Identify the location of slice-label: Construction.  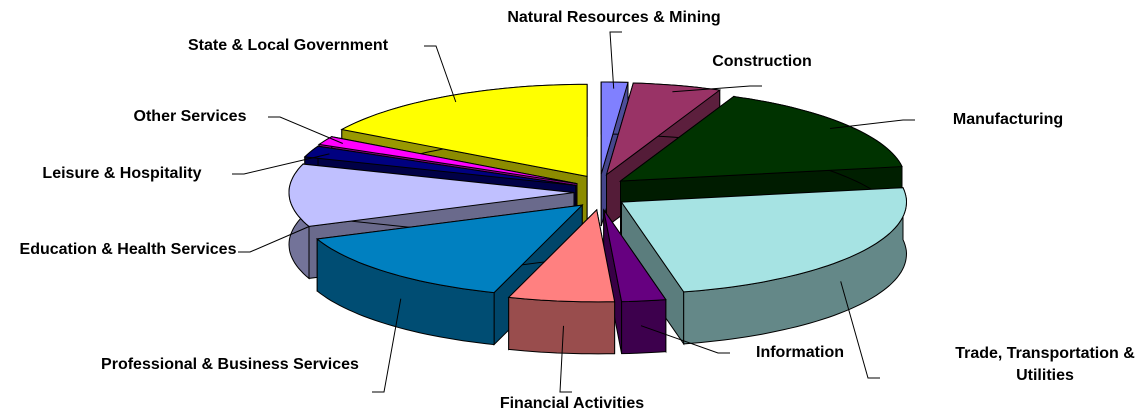
(762, 61).